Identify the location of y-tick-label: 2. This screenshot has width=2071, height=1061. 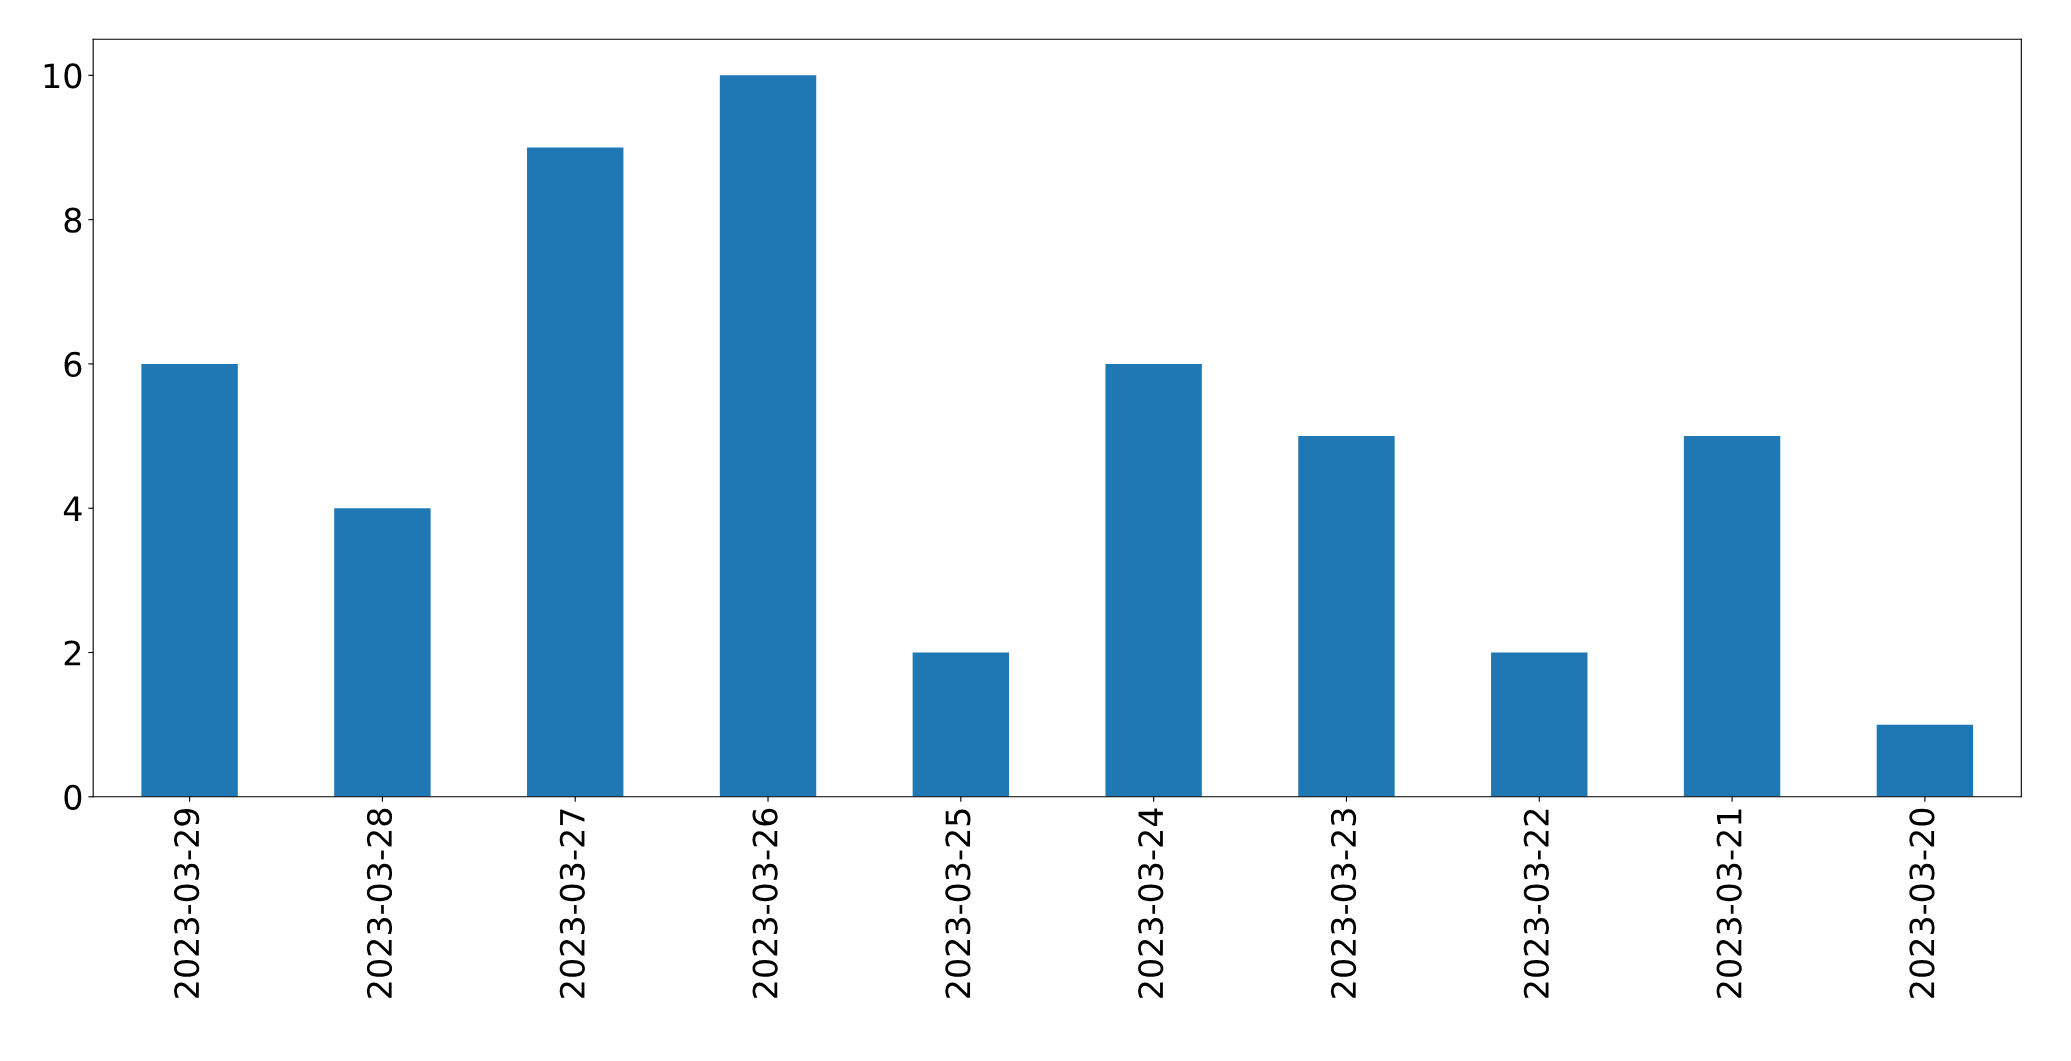
(72, 653).